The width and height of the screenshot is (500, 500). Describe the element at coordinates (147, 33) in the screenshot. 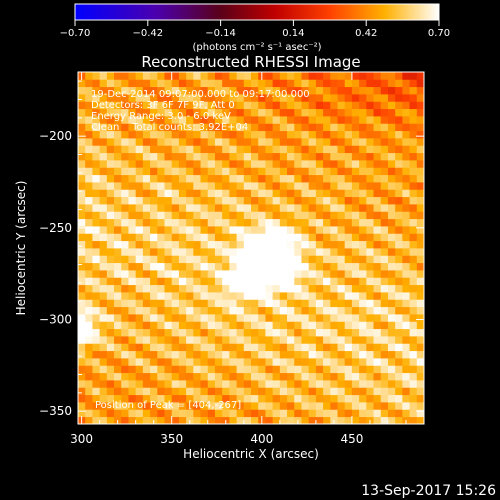

I see `colorbar-tick-label: −0.42` at that location.